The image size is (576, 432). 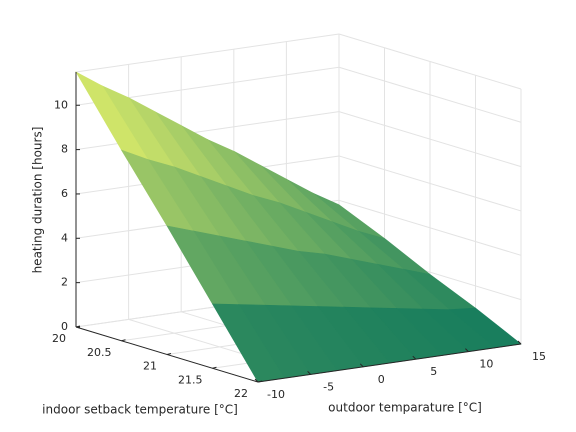 What do you see at coordinates (150, 366) in the screenshot?
I see `x-tick-label: 21` at bounding box center [150, 366].